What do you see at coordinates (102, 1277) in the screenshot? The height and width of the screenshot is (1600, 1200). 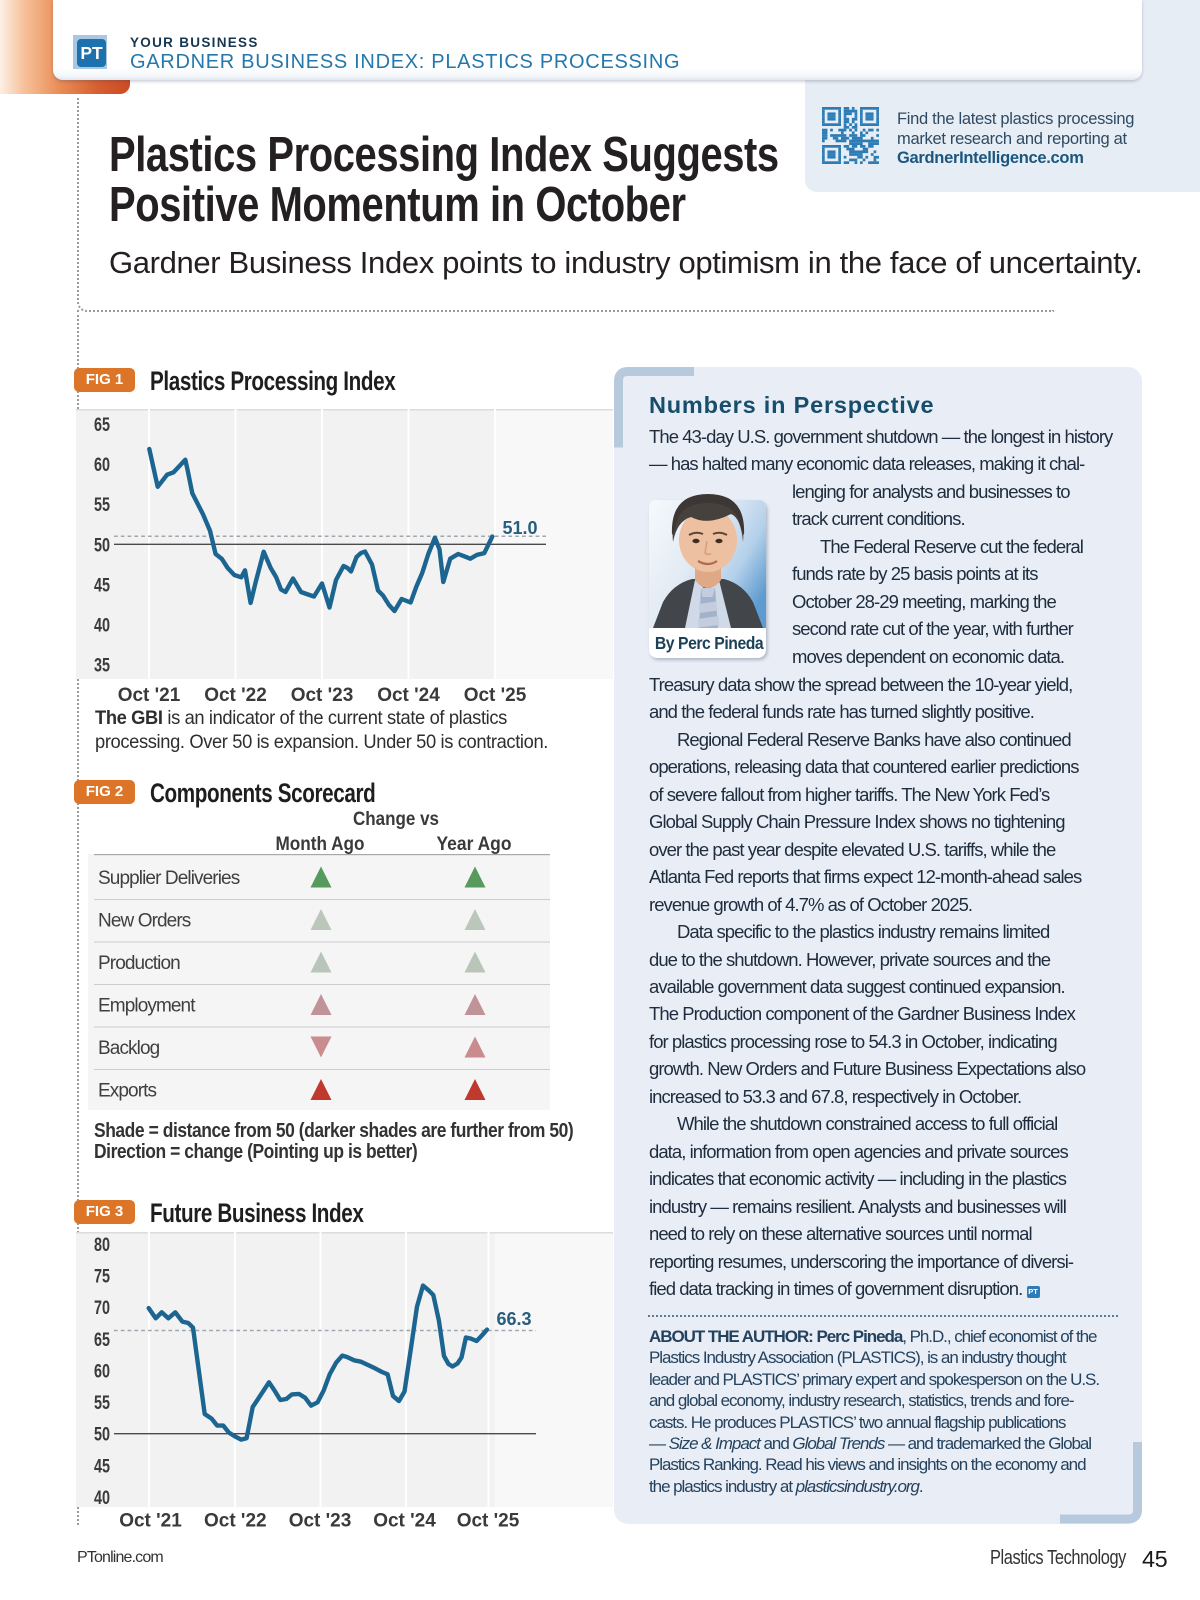 I see `svg-text: 75` at bounding box center [102, 1277].